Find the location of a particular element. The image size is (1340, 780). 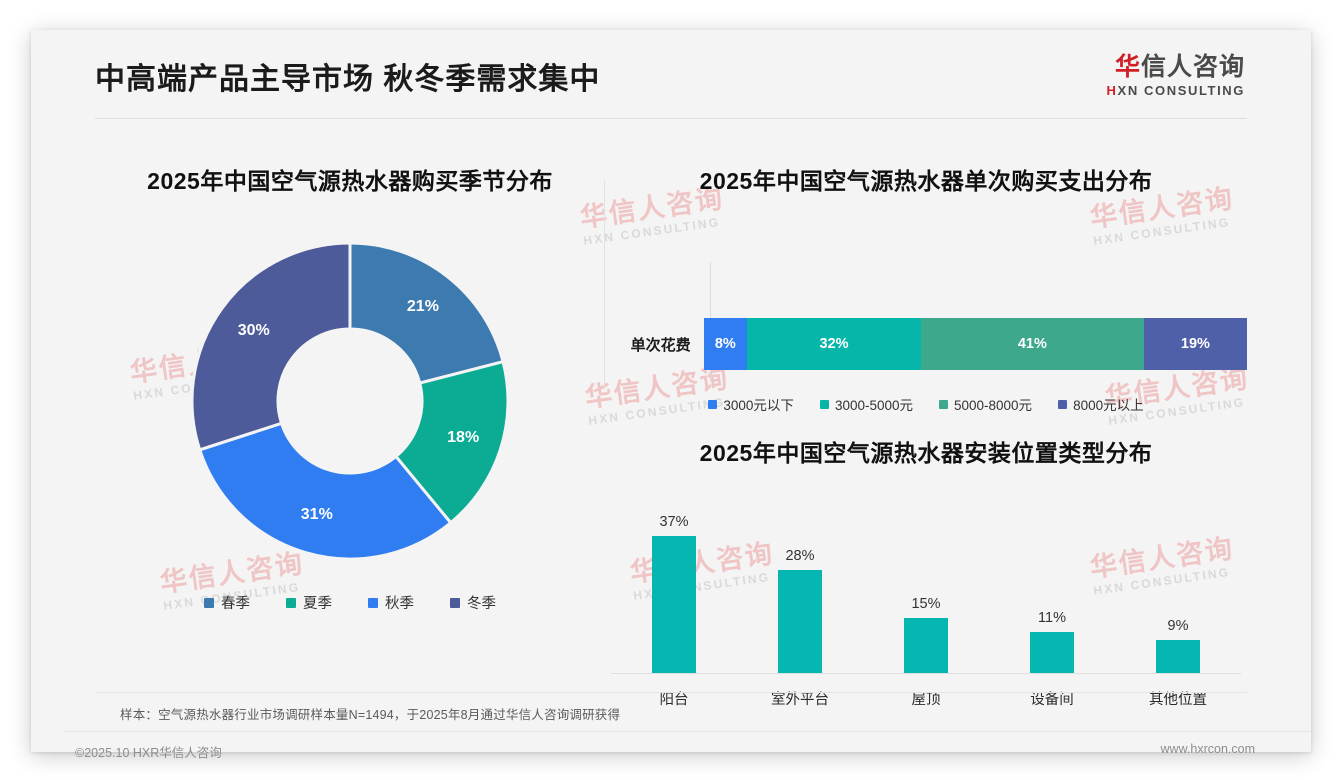

donut-slice-夏季 is located at coordinates (451, 442).